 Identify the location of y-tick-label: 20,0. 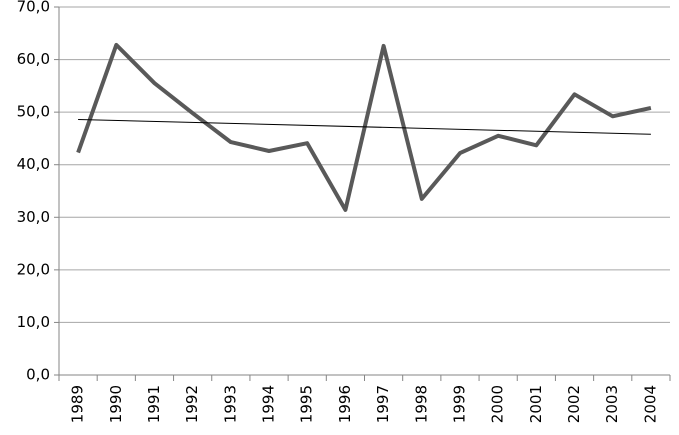
(33, 269).